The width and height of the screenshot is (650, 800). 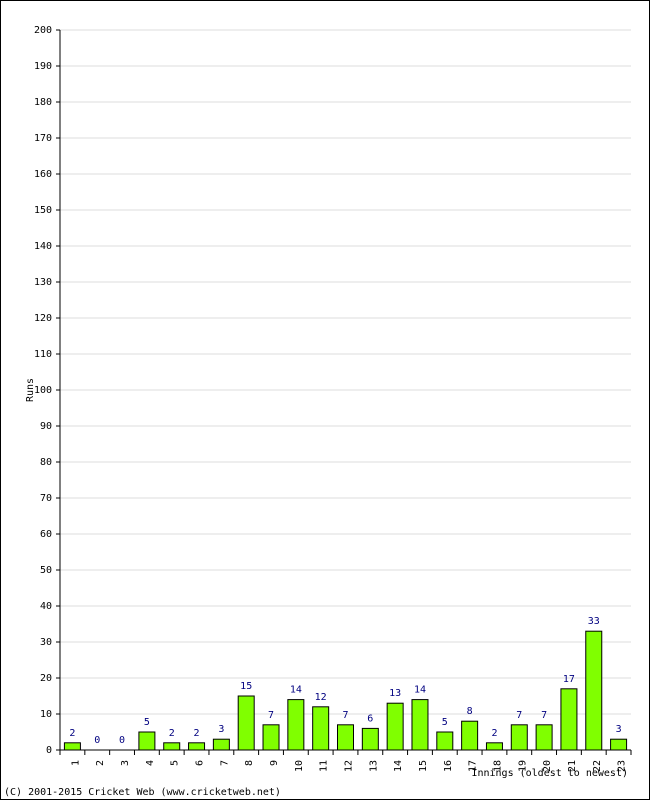 What do you see at coordinates (224, 763) in the screenshot?
I see `x-tick-label: 7` at bounding box center [224, 763].